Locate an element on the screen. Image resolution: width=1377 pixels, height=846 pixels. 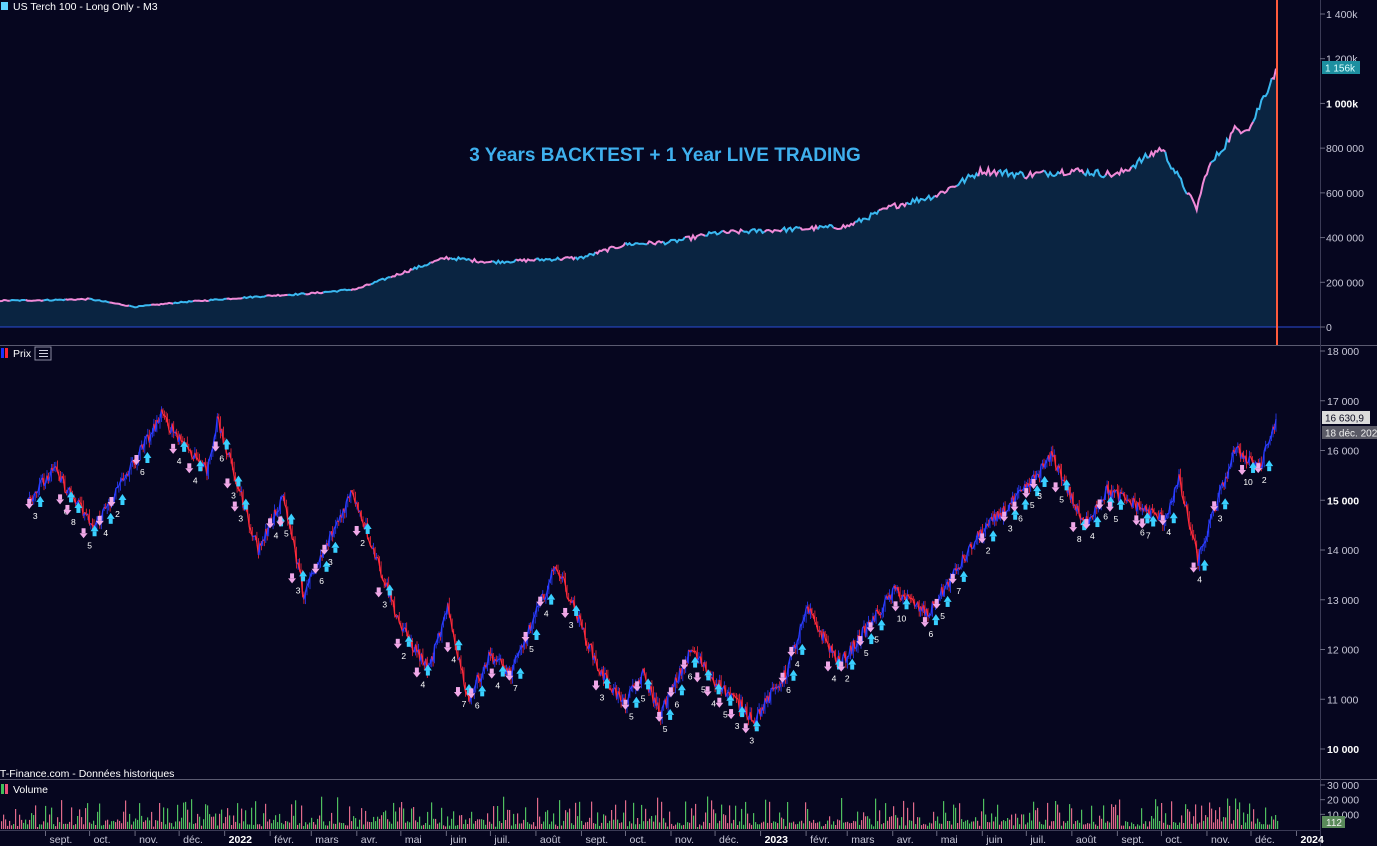
price-axis-label: 14 000 is located at coordinates (1343, 551).